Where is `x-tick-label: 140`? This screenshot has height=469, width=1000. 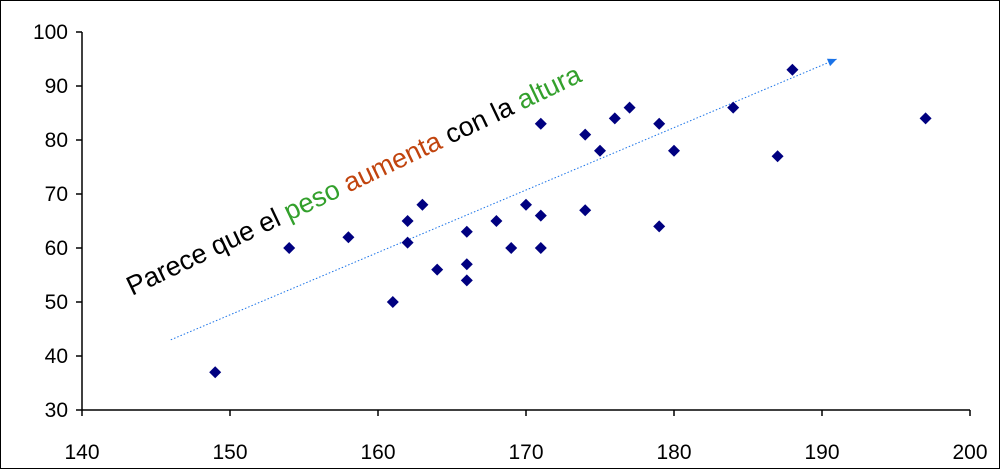
x-tick-label: 140 is located at coordinates (81, 452).